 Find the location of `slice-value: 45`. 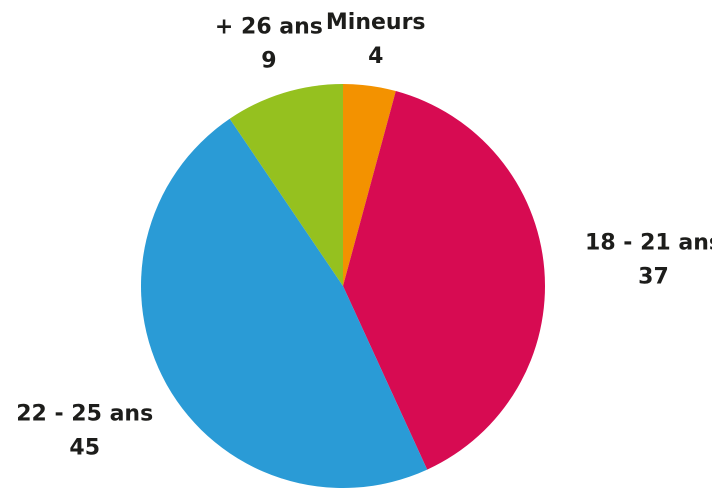

slice-value: 45 is located at coordinates (84, 447).